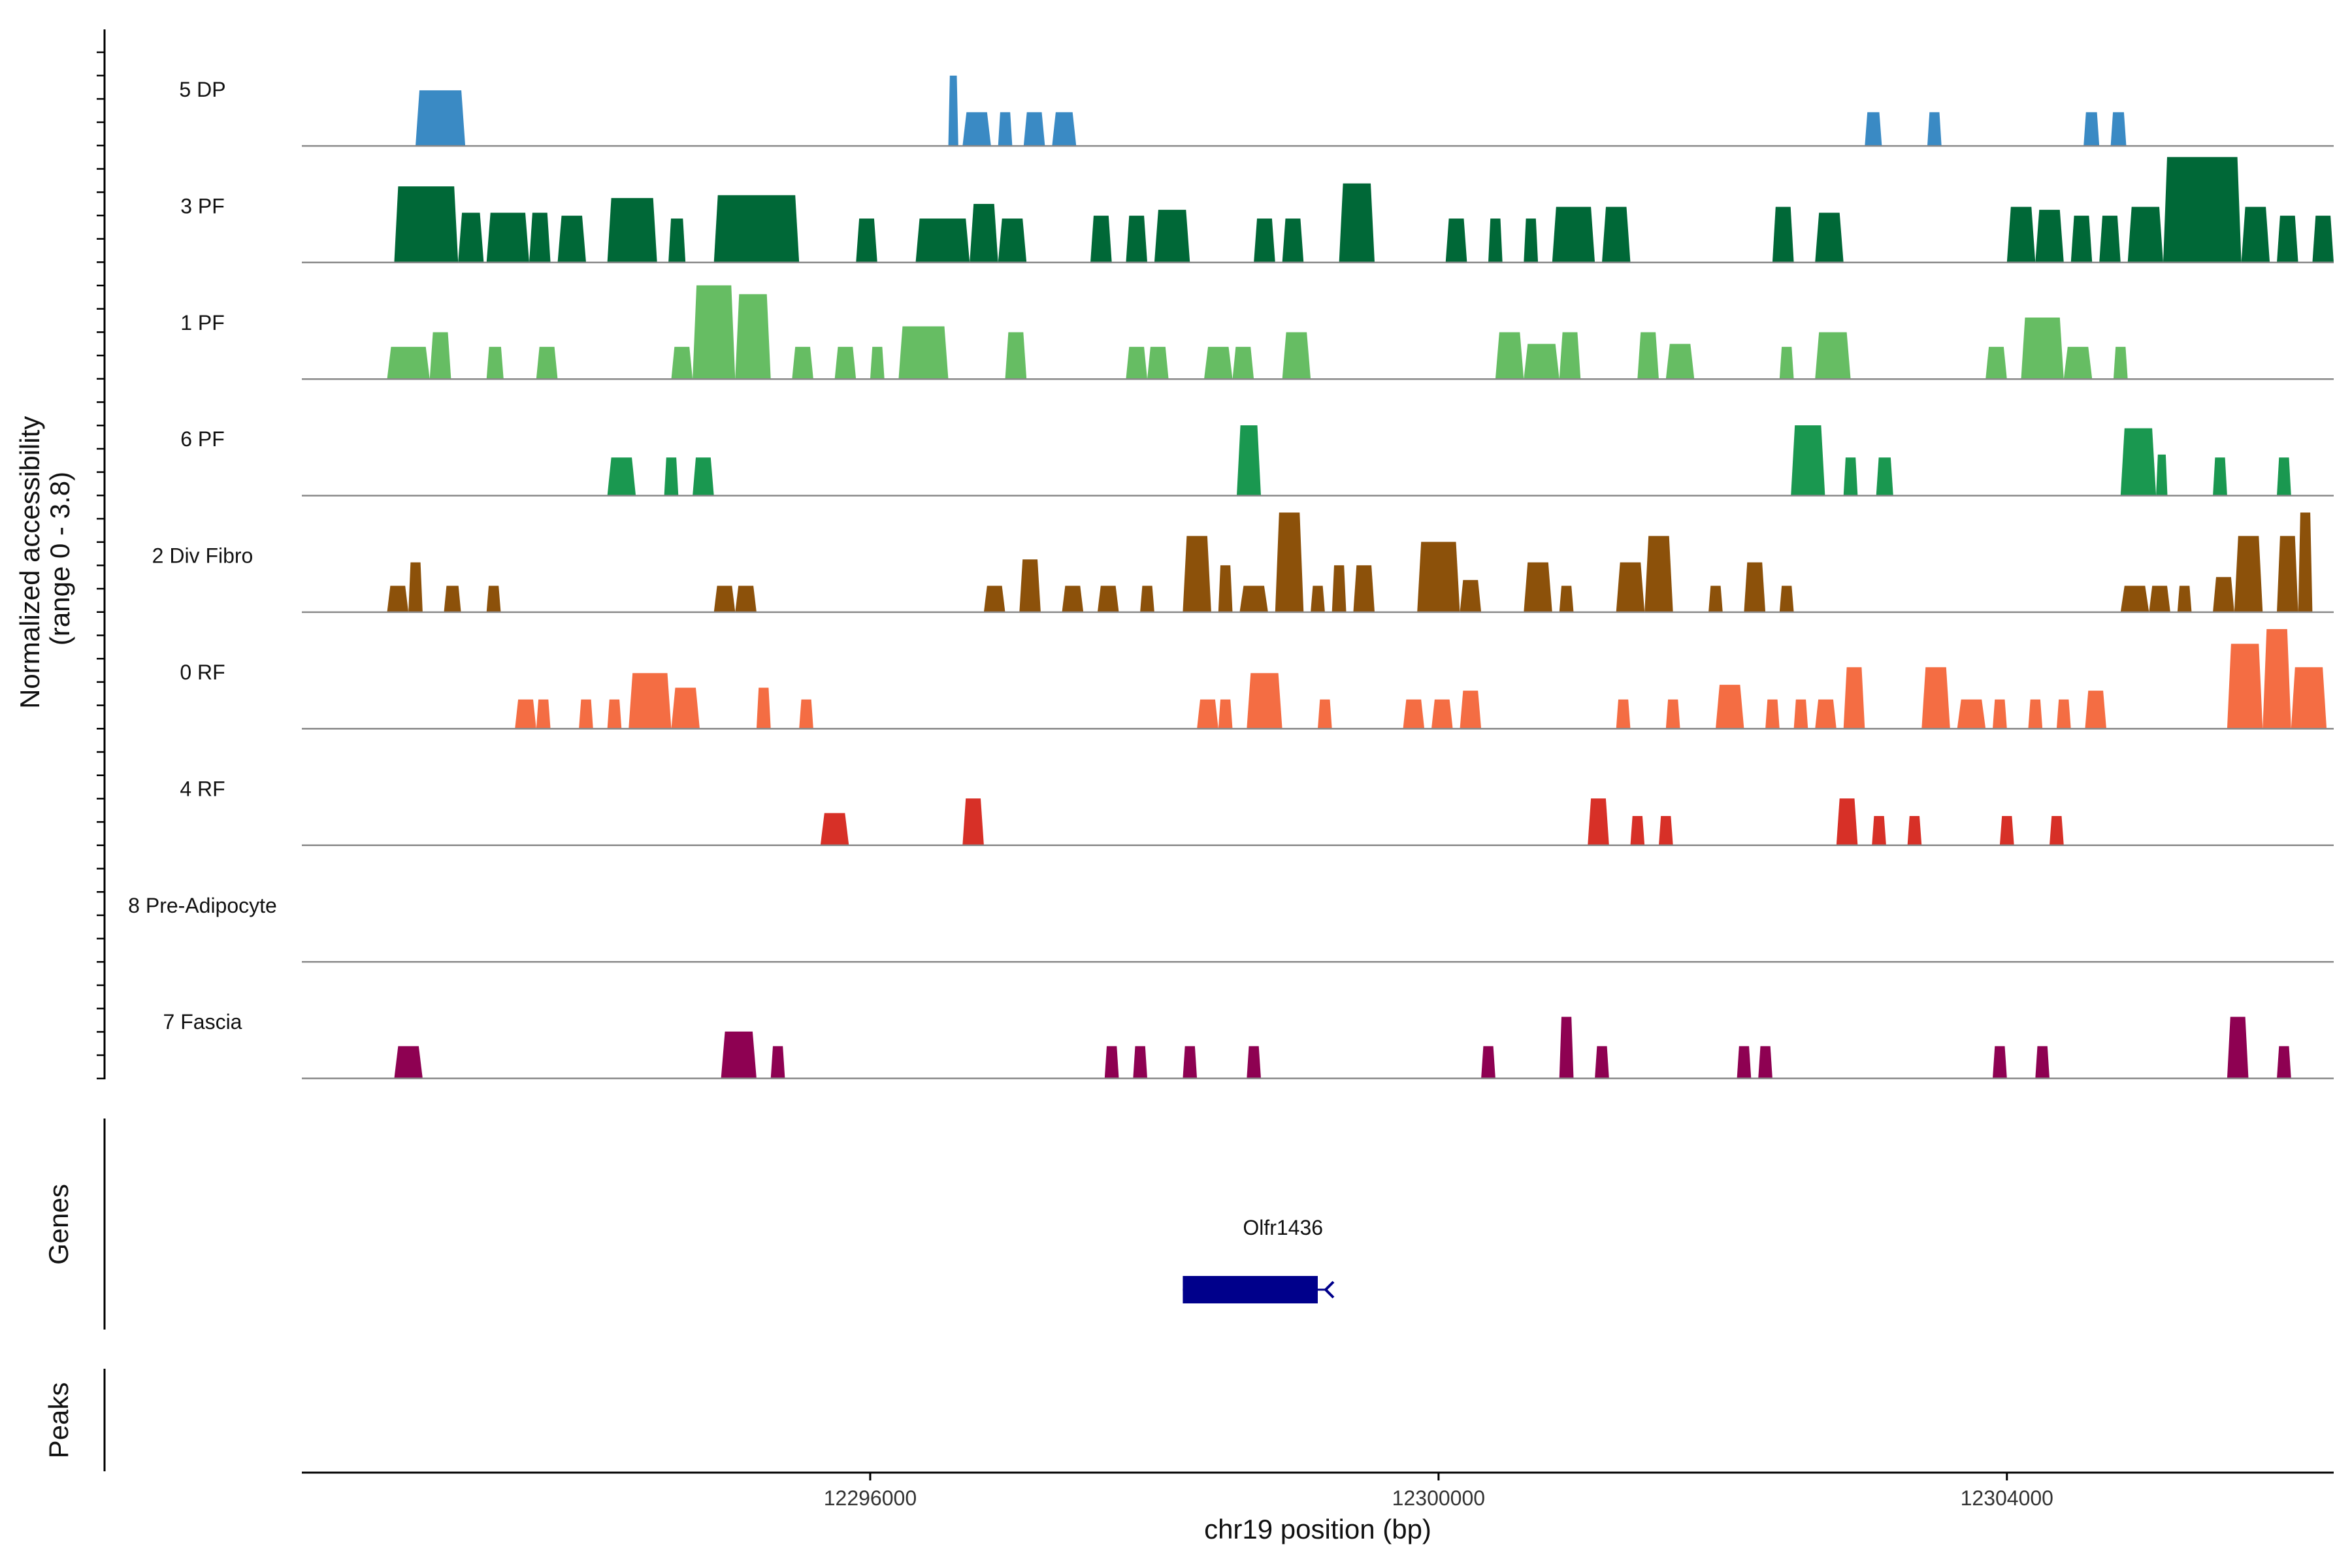  I want to click on coverage-y-axis-title: Normalized accessibility (range 0 - 3.8), so click(44, 558).